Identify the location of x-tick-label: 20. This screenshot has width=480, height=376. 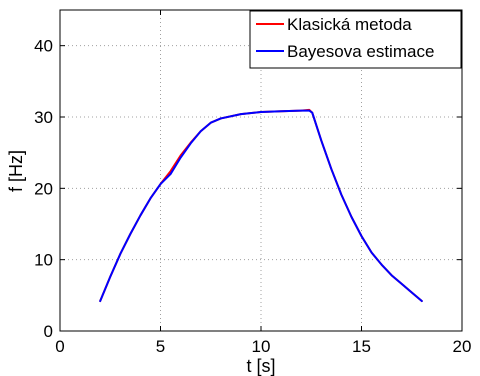
(462, 346).